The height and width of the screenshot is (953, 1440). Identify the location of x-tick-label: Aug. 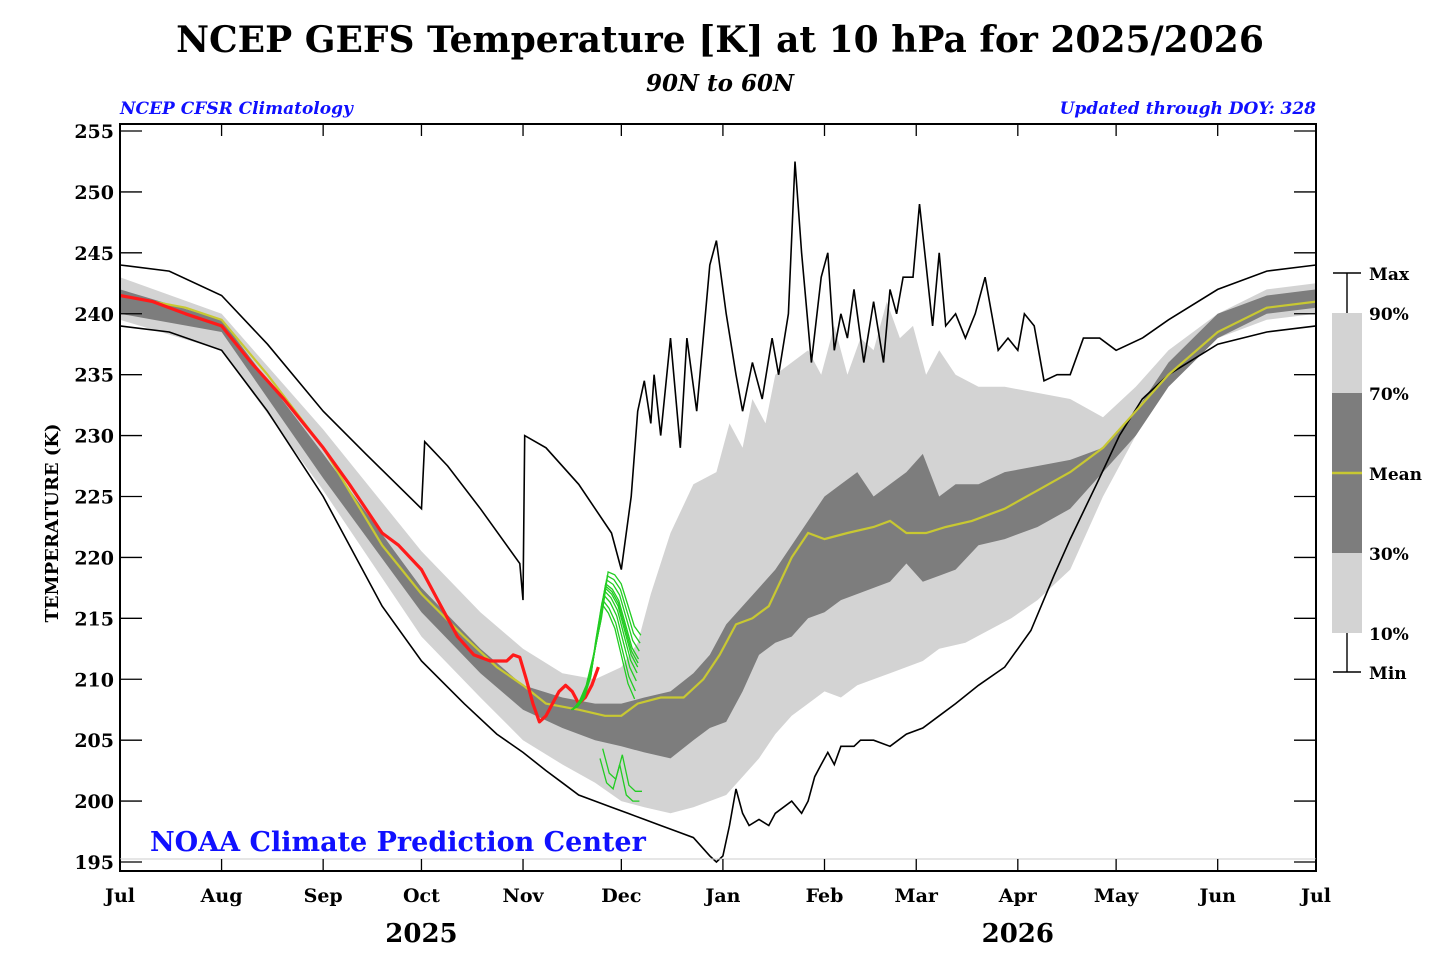
(221, 896).